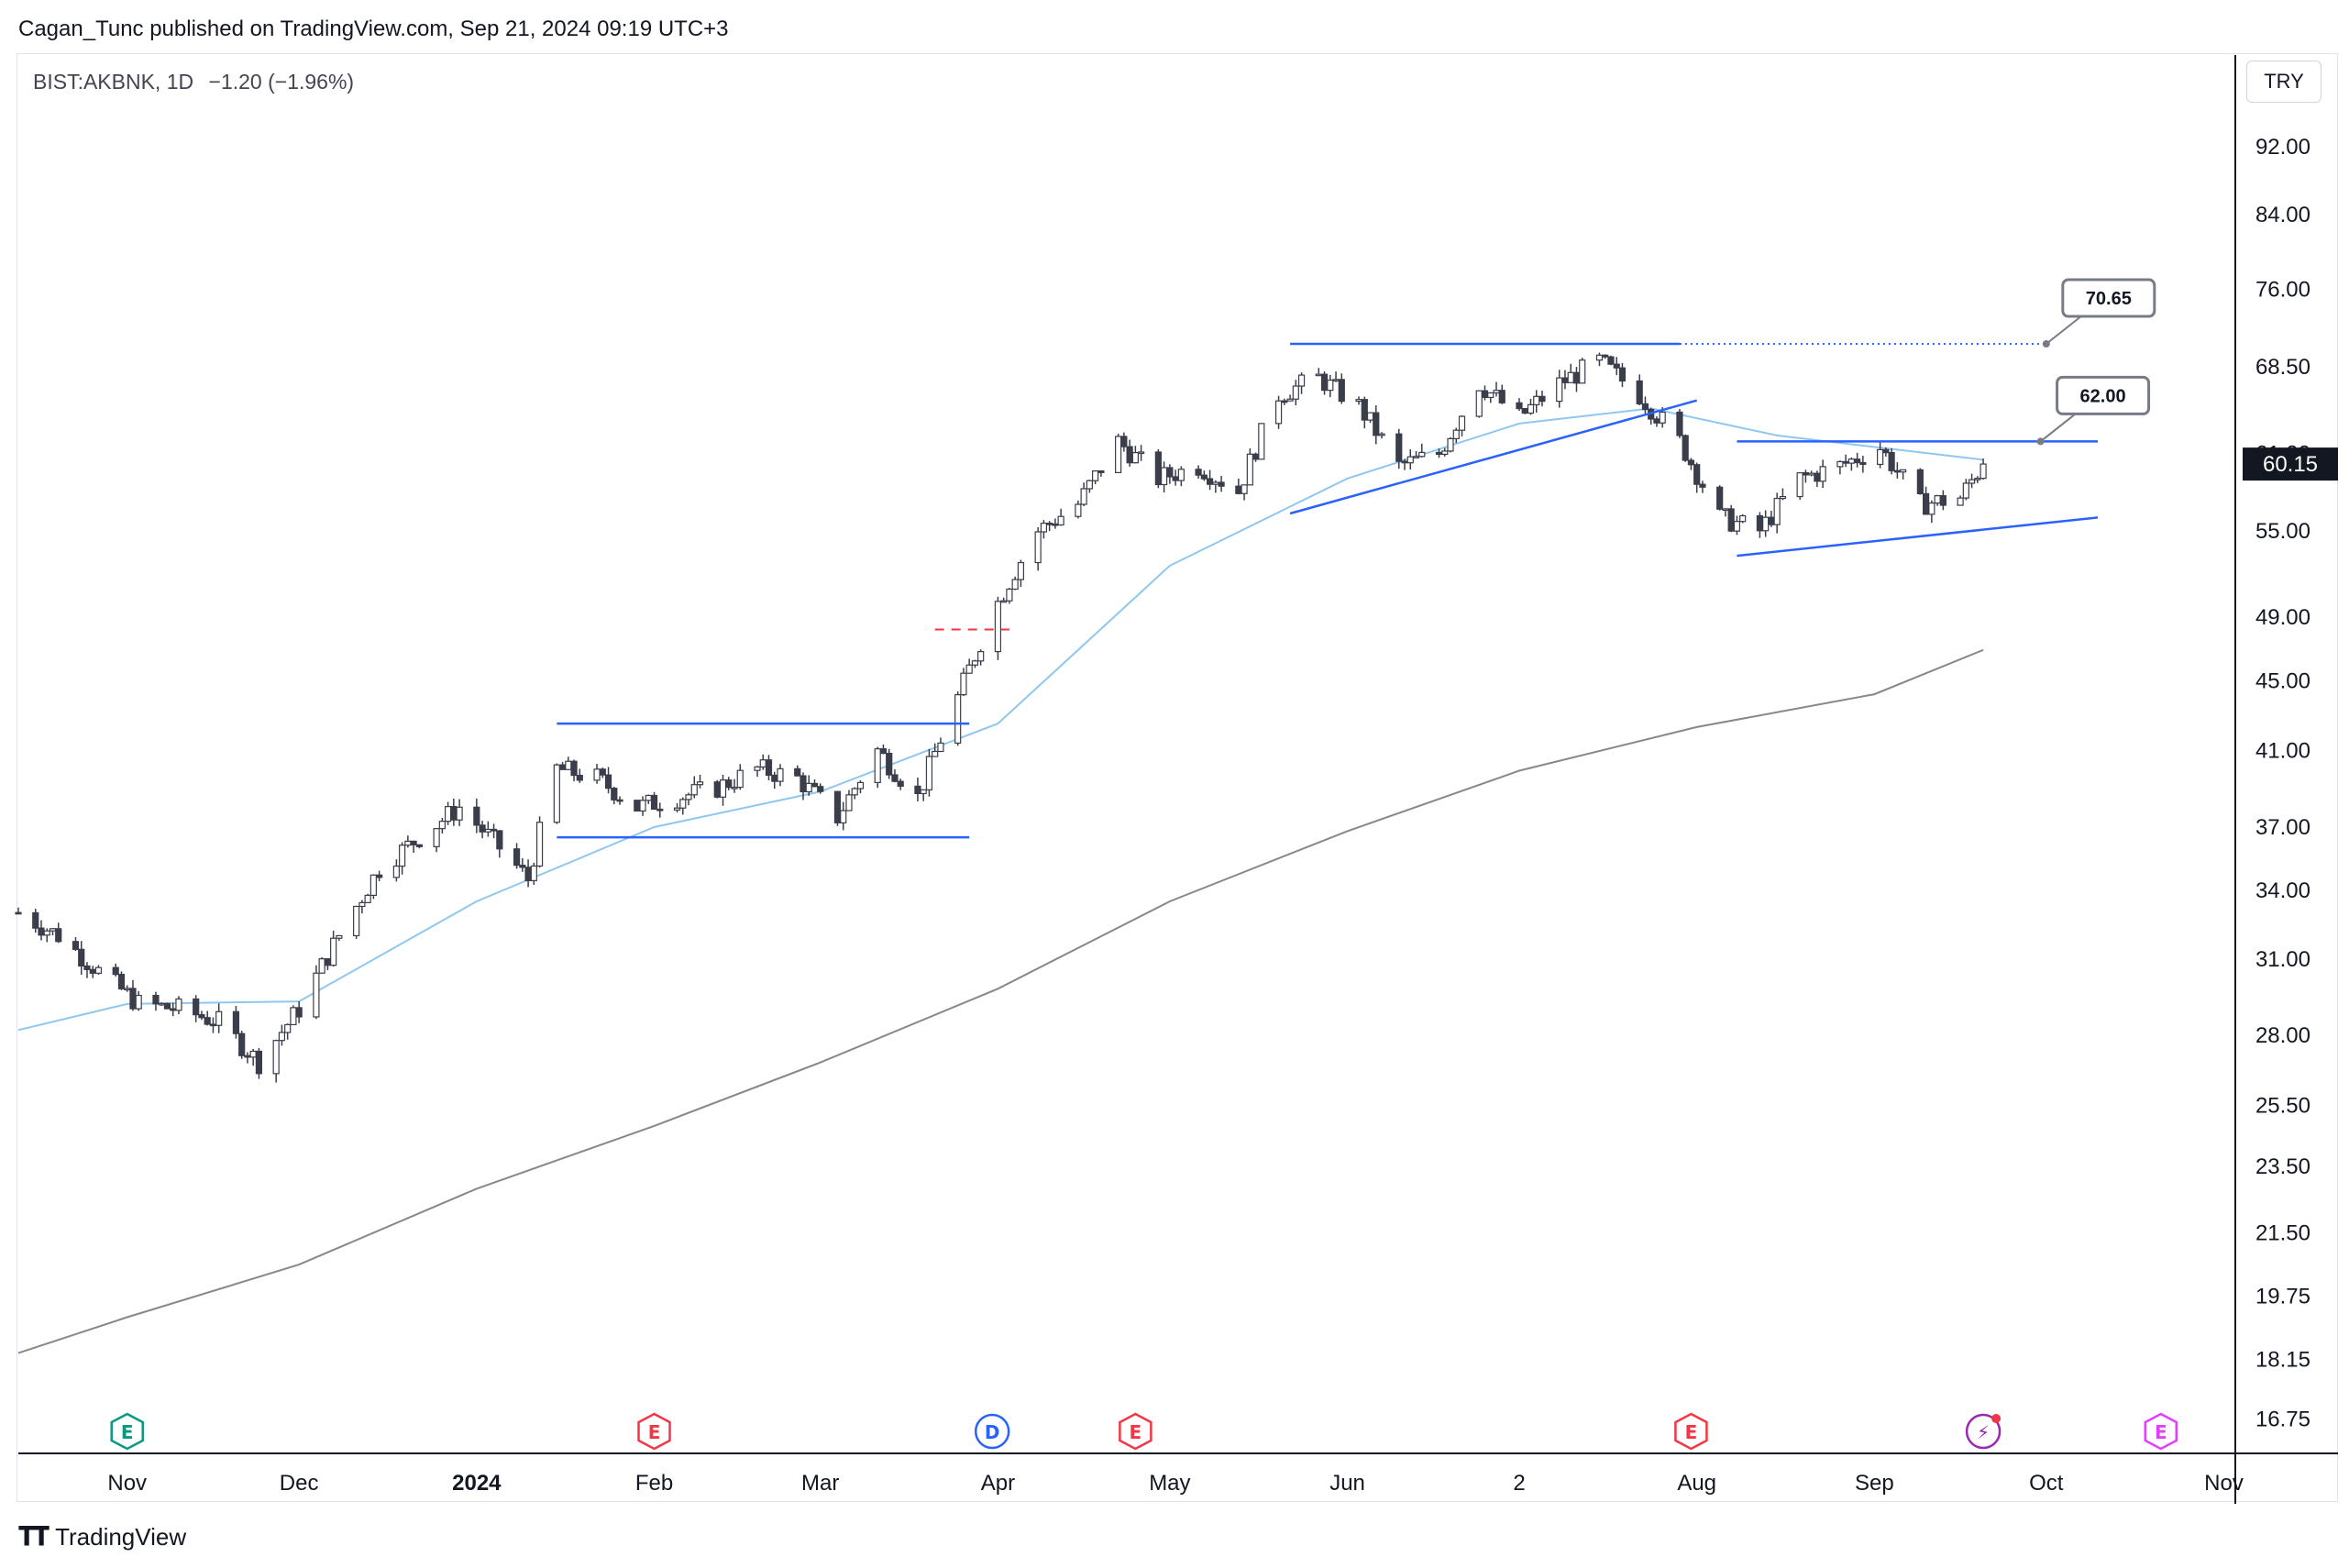 This screenshot has height=1568, width=2349. I want to click on footer-brand: 𝐓𝐓 TradingView, so click(102, 1537).